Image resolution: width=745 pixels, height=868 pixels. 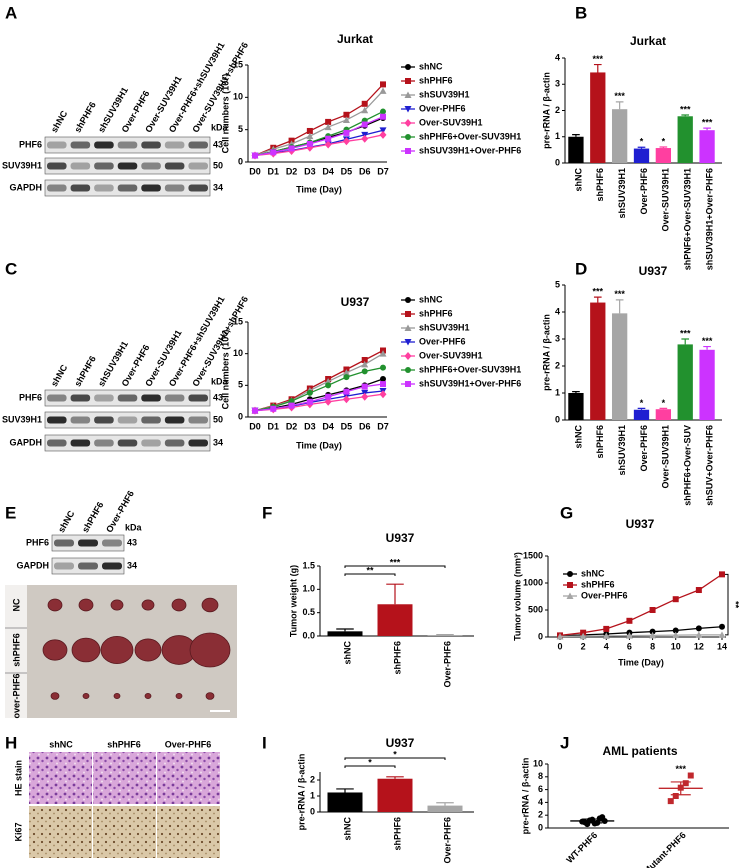 What do you see at coordinates (606, 646) in the screenshot?
I see `x-tick-label: 4` at bounding box center [606, 646].